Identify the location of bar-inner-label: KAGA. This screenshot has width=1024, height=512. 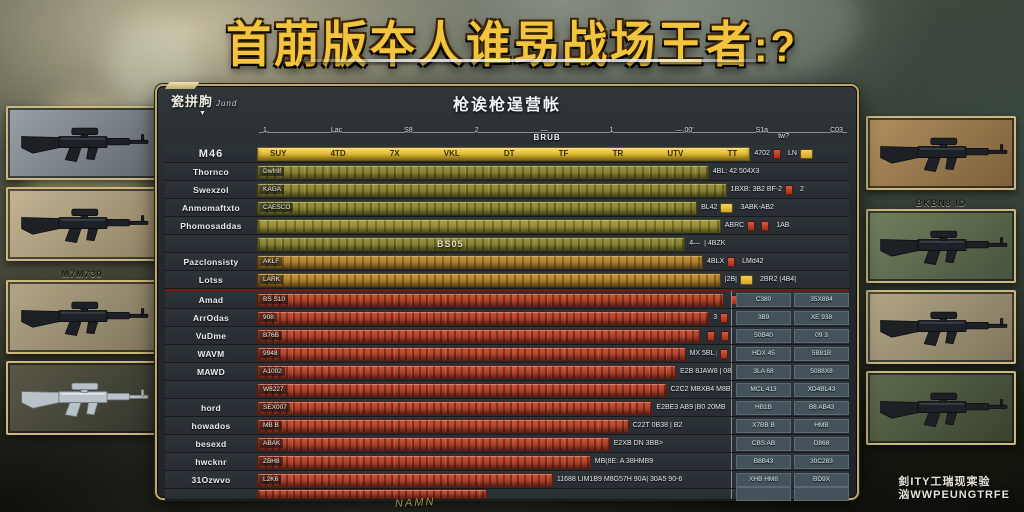
(272, 189).